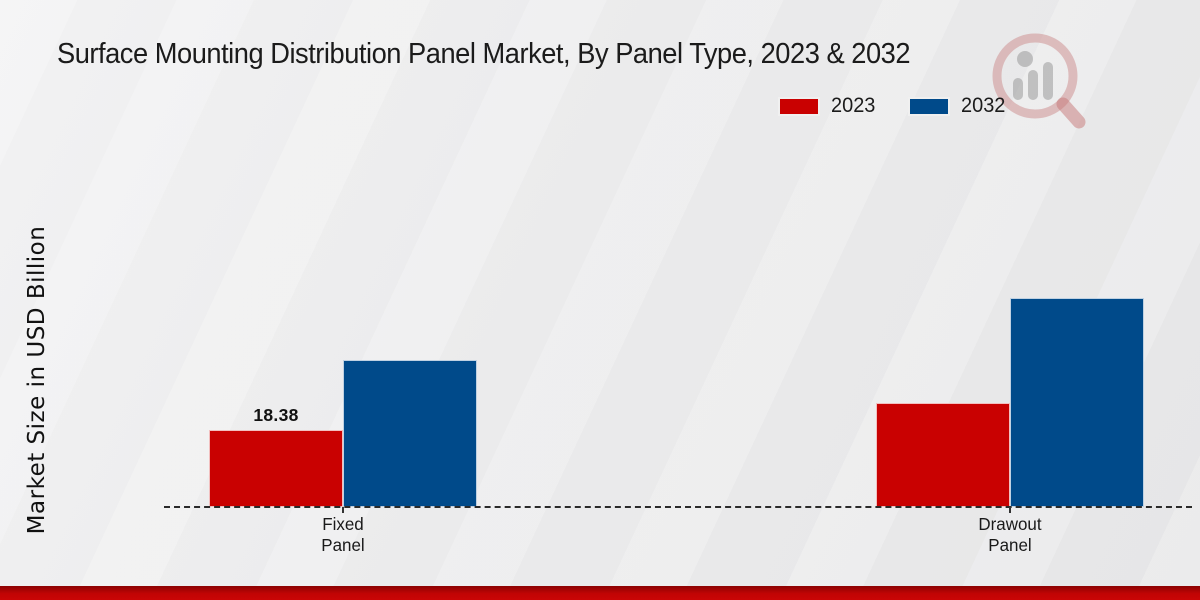 The width and height of the screenshot is (1200, 600). Describe the element at coordinates (343, 510) in the screenshot. I see `x-axis-tick-fixed-panel` at that location.